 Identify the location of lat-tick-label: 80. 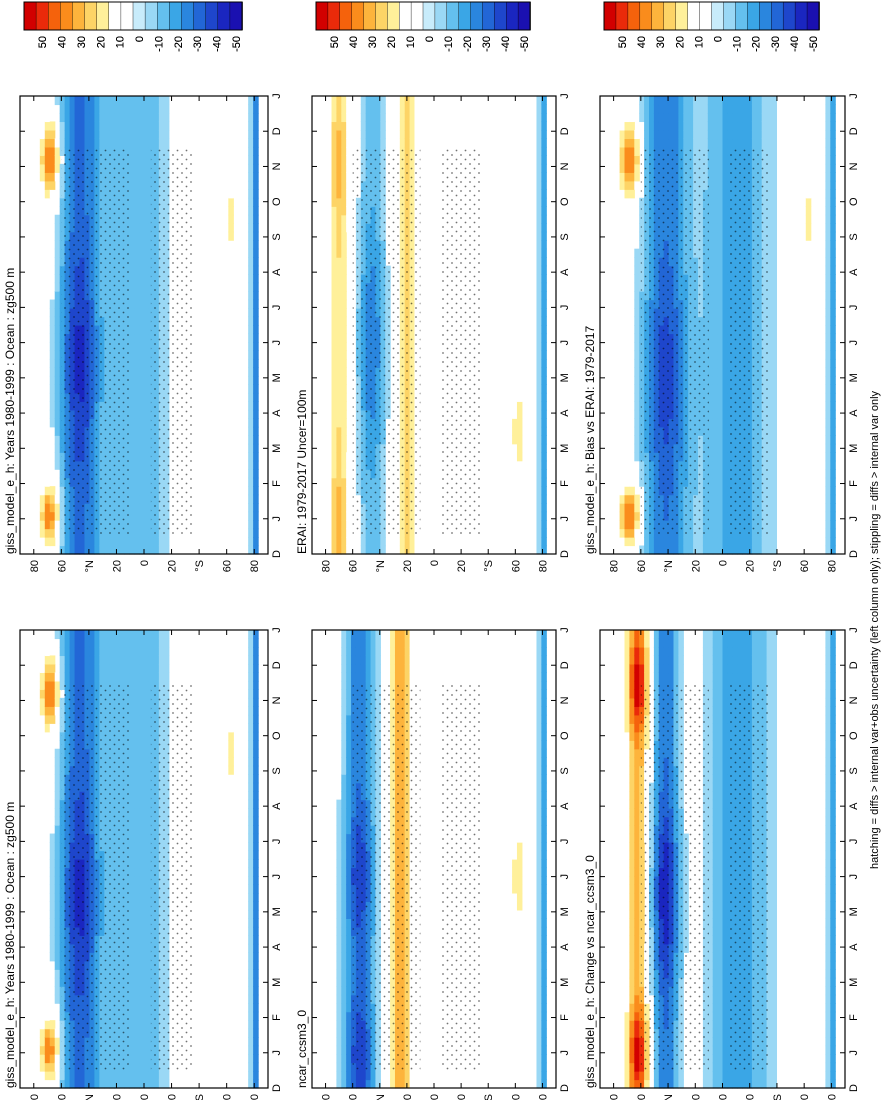
(255, 566).